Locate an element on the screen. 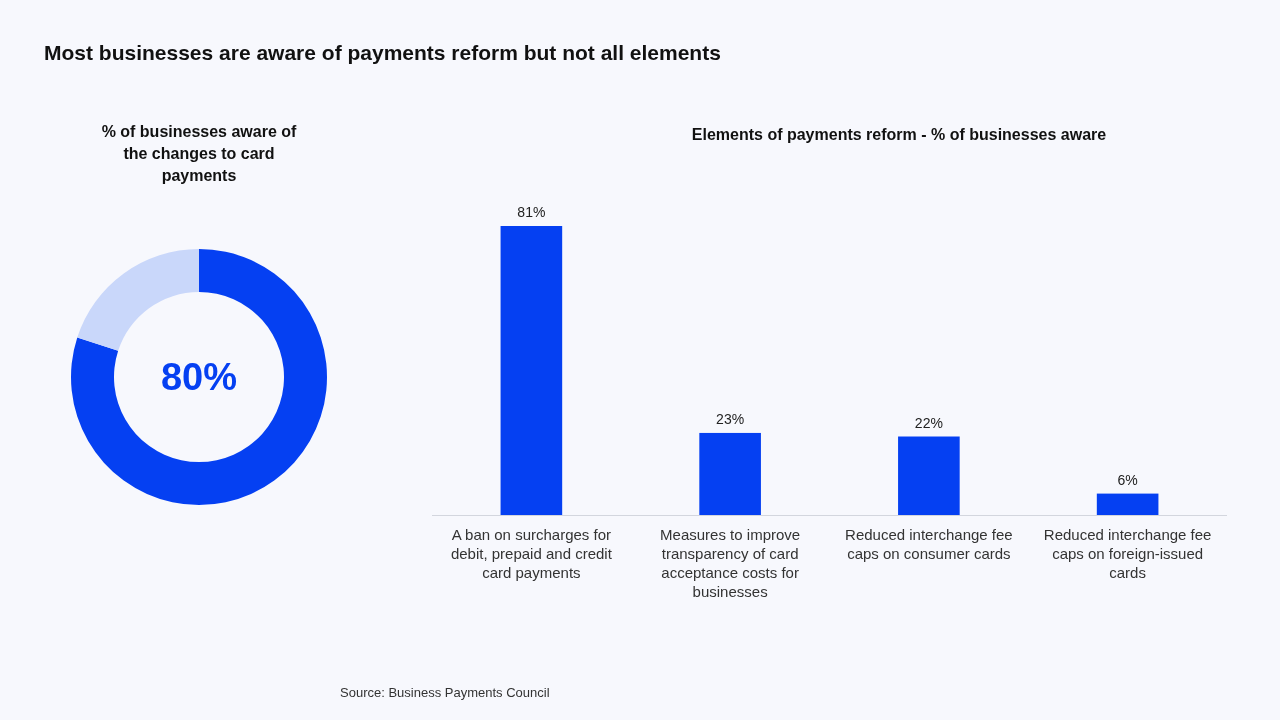  data-label: 6% is located at coordinates (1127, 479).